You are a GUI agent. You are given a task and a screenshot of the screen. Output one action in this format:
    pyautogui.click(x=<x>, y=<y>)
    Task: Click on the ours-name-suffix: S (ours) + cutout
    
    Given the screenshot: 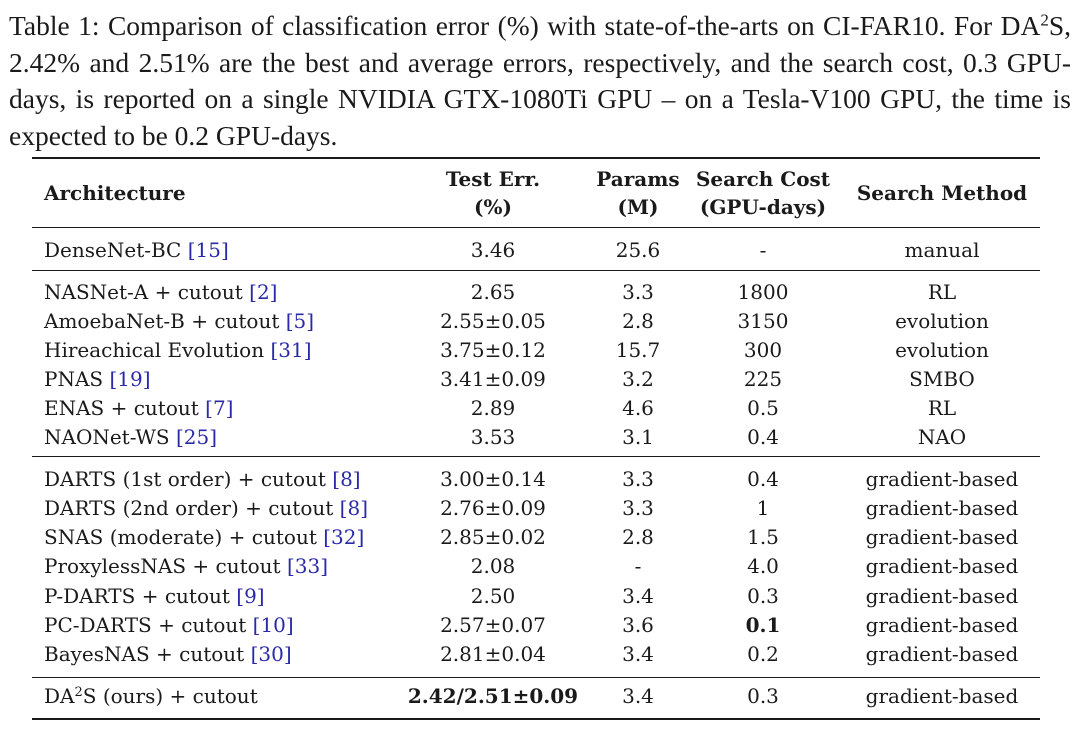 What is the action you would take?
    pyautogui.click(x=170, y=696)
    